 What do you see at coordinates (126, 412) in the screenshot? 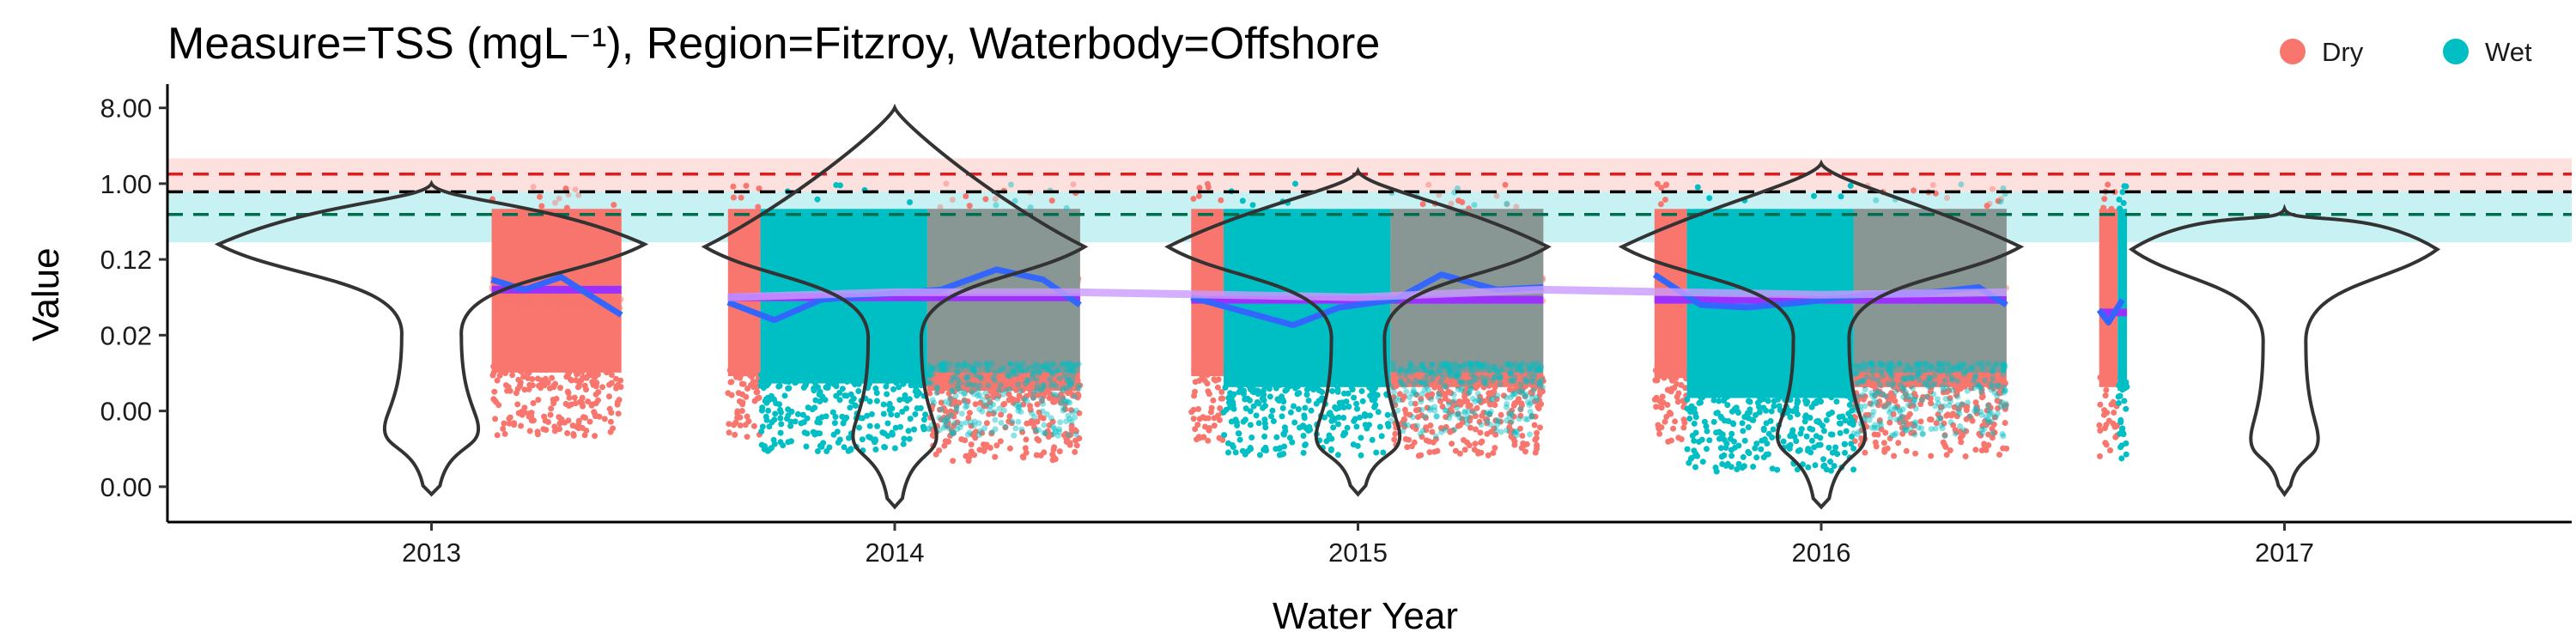
I see `y-tick-label: 0.00` at bounding box center [126, 412].